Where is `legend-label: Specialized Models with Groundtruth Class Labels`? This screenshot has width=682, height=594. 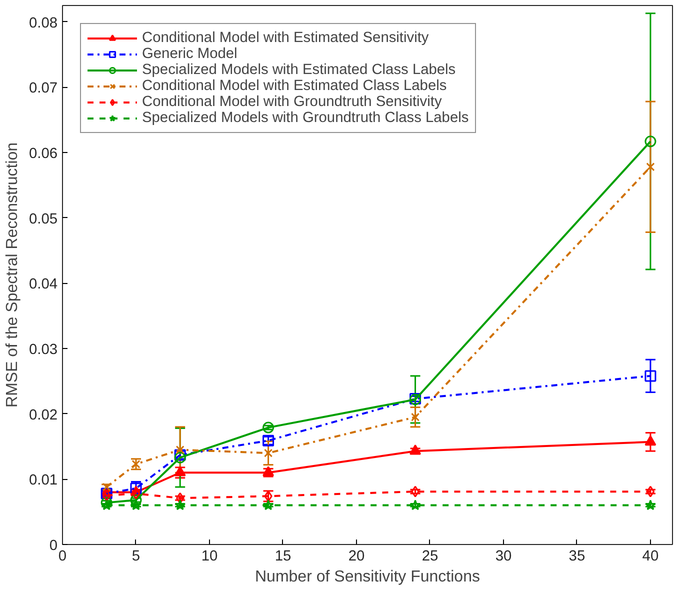 legend-label: Specialized Models with Groundtruth Class Labels is located at coordinates (305, 118).